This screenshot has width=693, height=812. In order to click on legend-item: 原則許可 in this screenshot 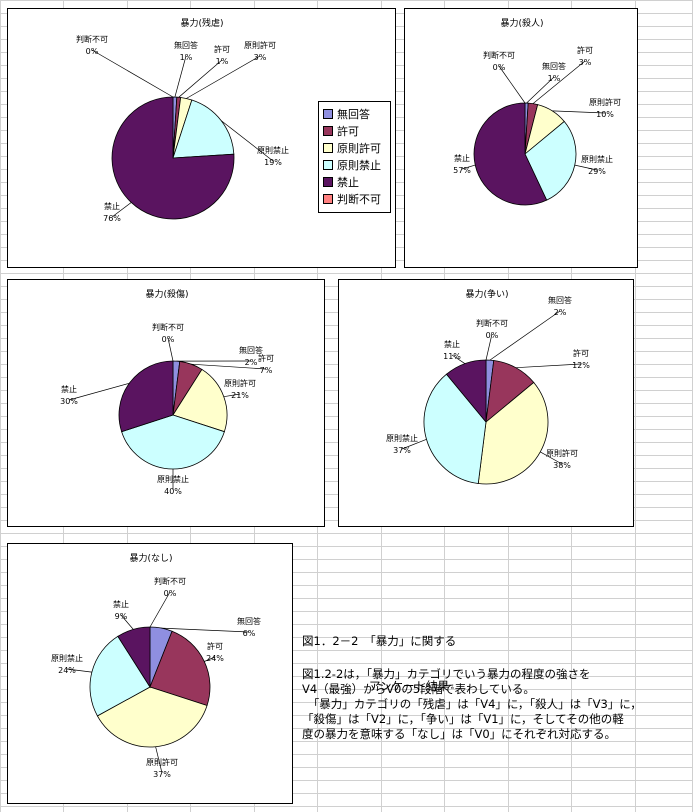, I will do `click(354, 147)`.